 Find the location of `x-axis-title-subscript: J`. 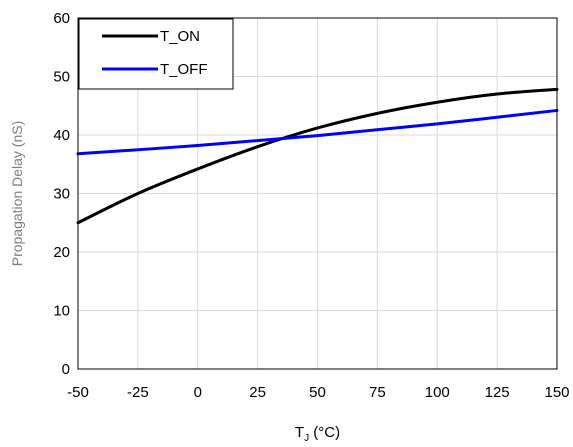

x-axis-title-subscript: J is located at coordinates (306, 438).